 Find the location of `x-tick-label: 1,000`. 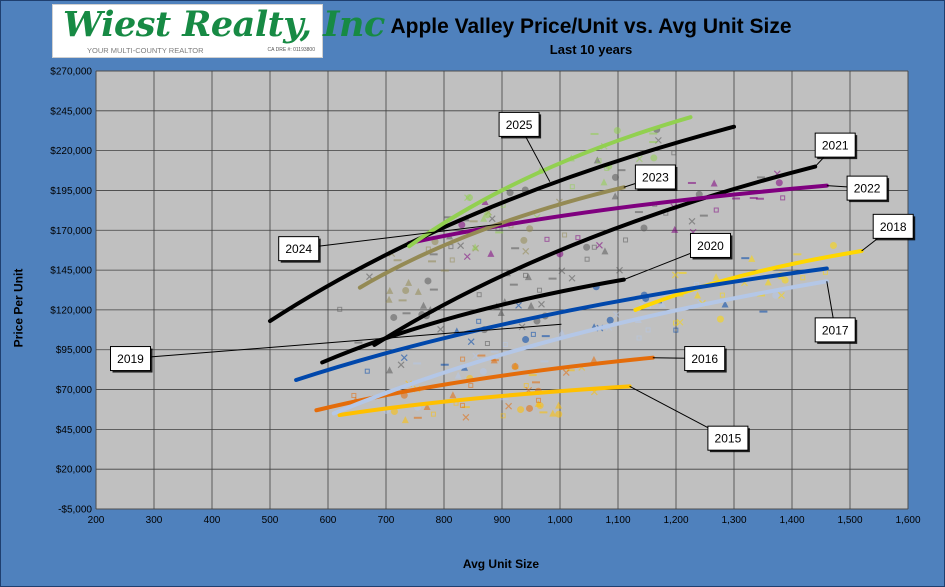

x-tick-label: 1,000 is located at coordinates (559, 520).